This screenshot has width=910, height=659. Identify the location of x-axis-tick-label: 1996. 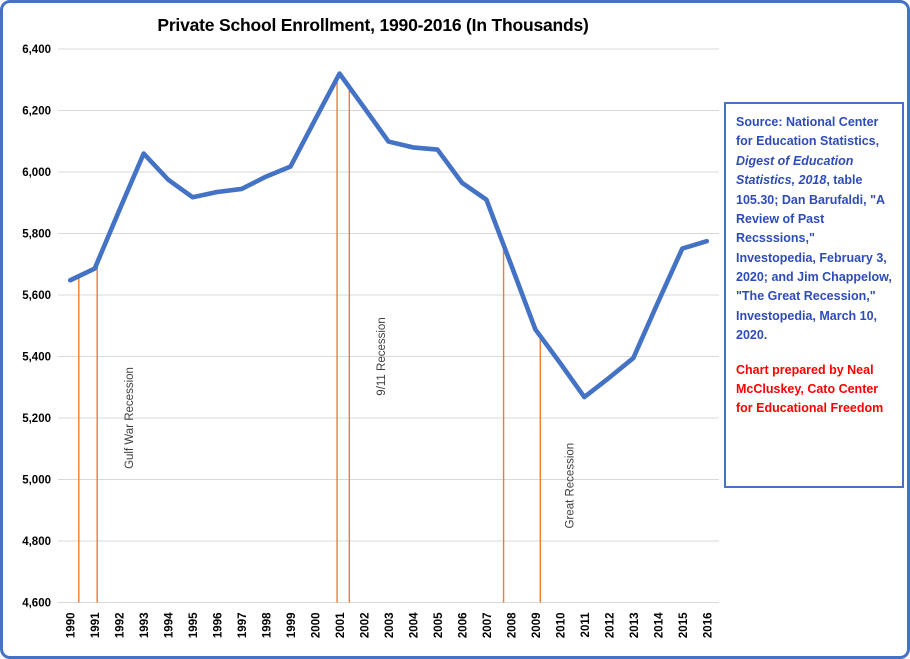
(219, 626).